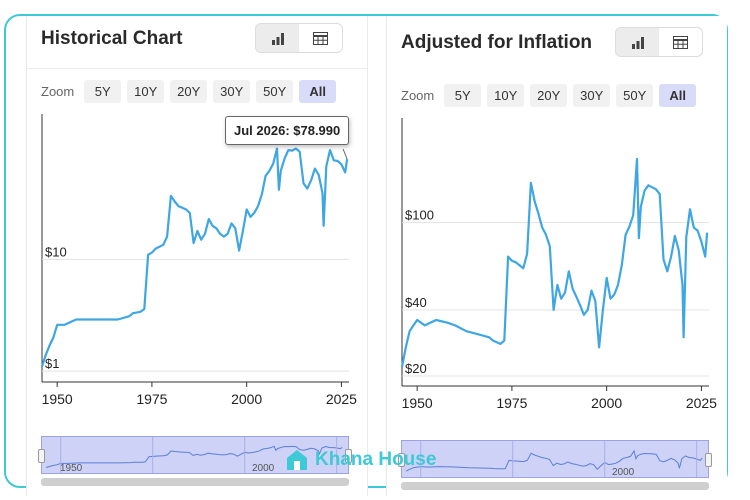 The height and width of the screenshot is (500, 750). I want to click on chart-tooltip: Jul 2026: $78.990, so click(287, 130).